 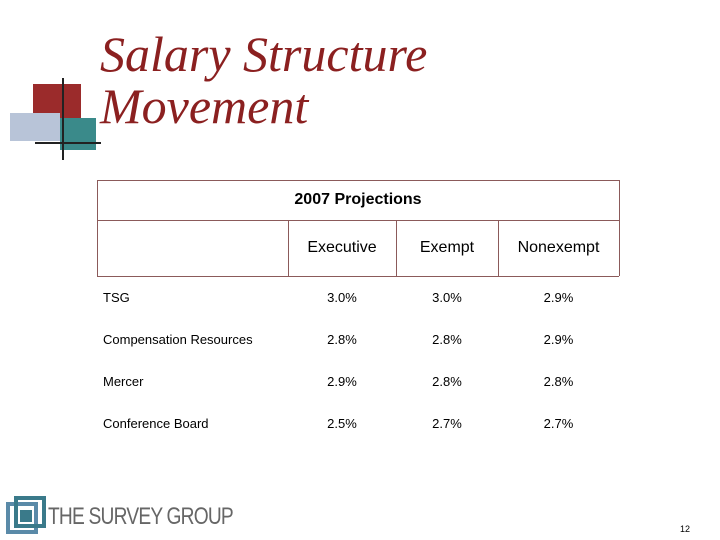 What do you see at coordinates (178, 339) in the screenshot?
I see `row-label: Compensation Resources` at bounding box center [178, 339].